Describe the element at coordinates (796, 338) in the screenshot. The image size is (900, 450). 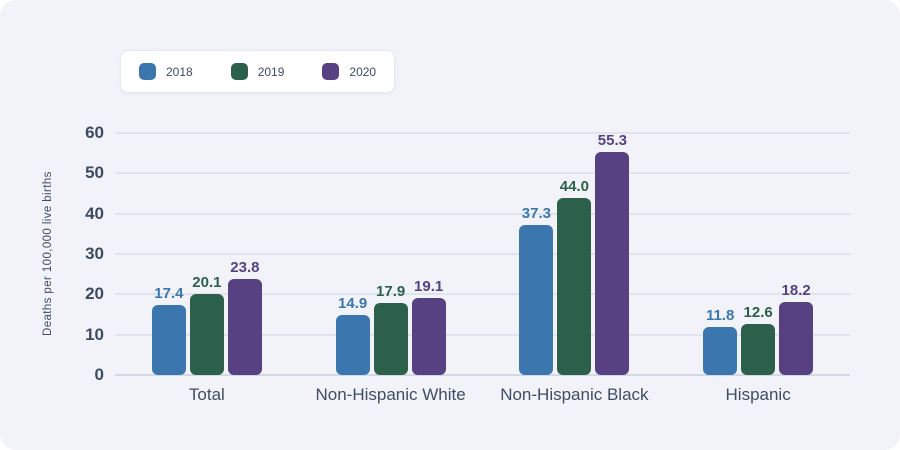
I see `bar-hispanic-2020` at that location.